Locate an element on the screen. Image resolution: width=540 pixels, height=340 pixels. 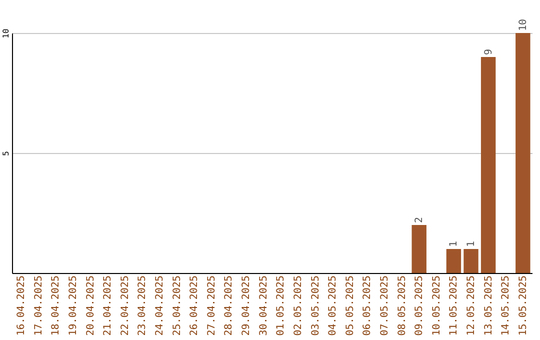
x-tick-label: 17.04.2025 is located at coordinates (38, 306).